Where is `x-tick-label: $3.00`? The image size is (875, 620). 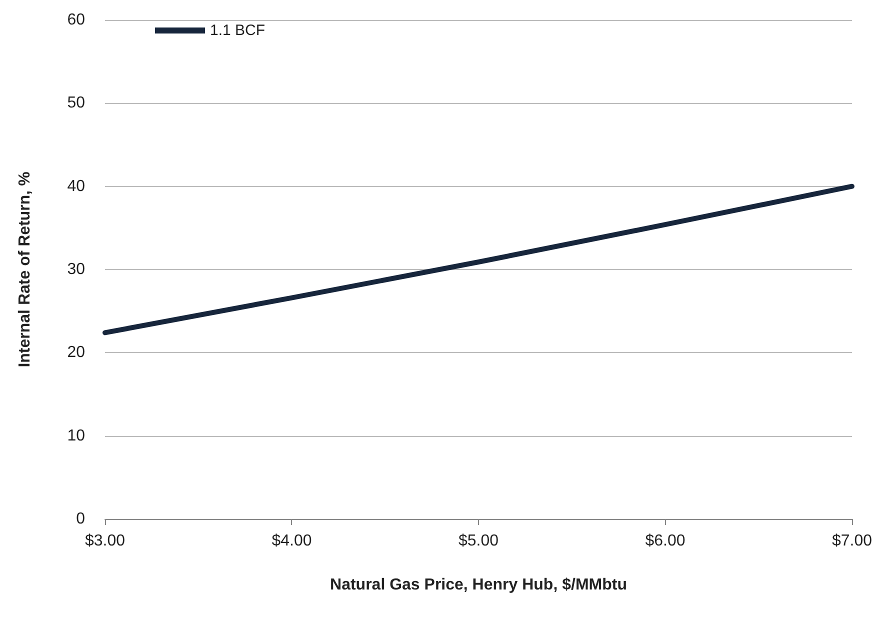 x-tick-label: $3.00 is located at coordinates (105, 541).